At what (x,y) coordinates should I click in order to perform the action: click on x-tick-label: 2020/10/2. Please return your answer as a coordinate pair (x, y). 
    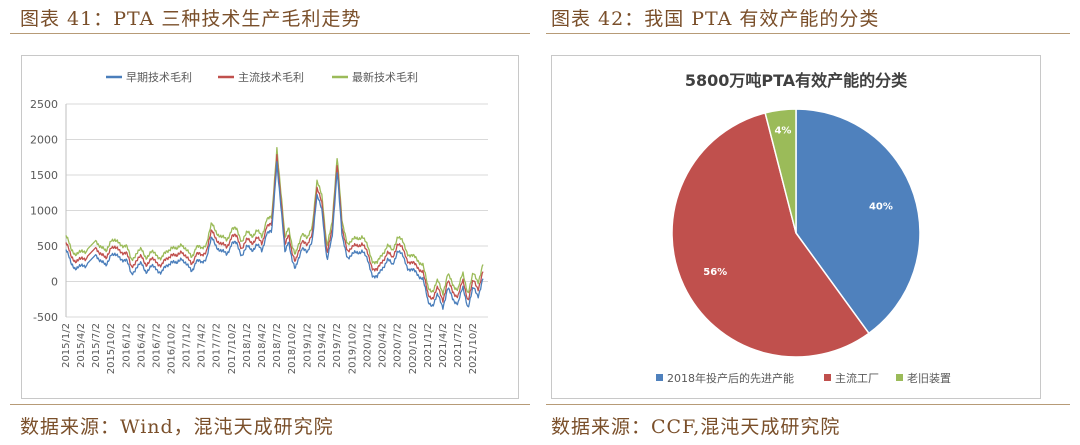
    Looking at the image, I should click on (413, 348).